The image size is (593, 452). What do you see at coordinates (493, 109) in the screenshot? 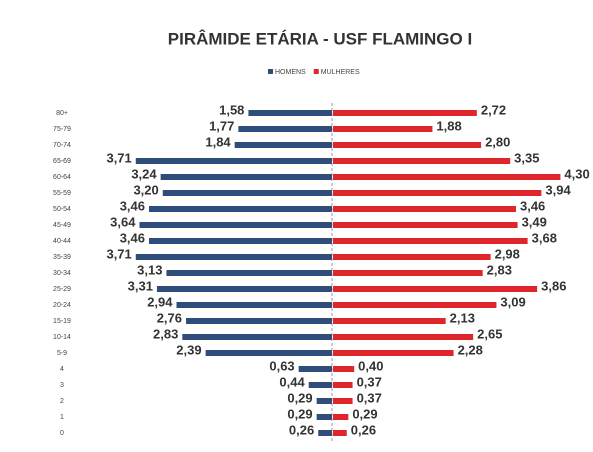
I see `value-label: 2,72` at bounding box center [493, 109].